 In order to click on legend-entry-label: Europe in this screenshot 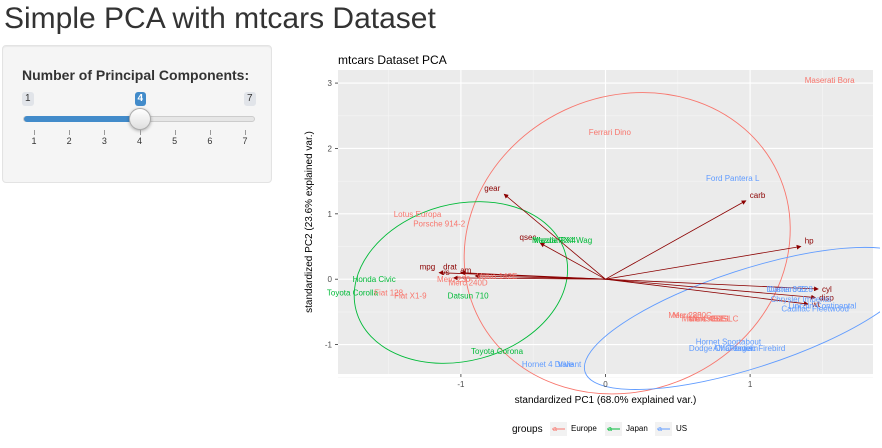, I will do `click(584, 428)`.